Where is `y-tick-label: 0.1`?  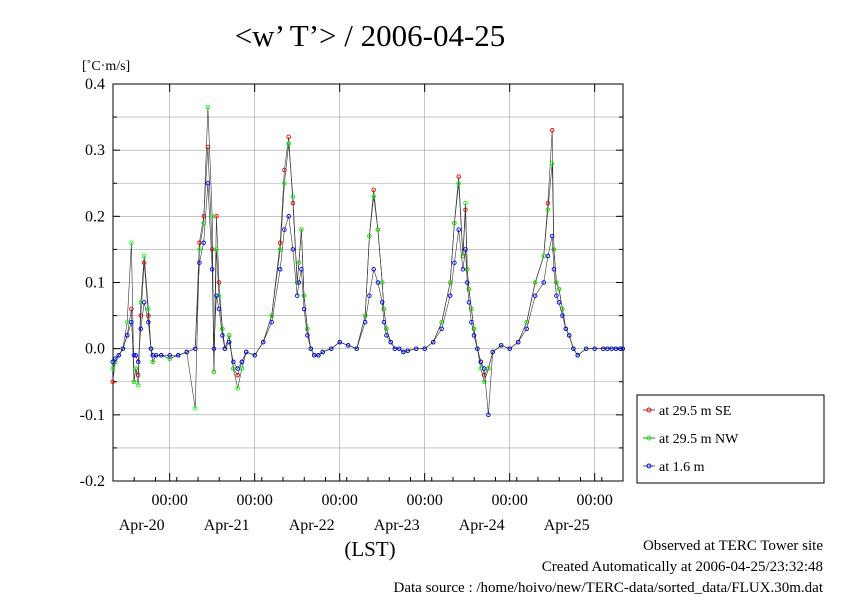 y-tick-label: 0.1 is located at coordinates (95, 283).